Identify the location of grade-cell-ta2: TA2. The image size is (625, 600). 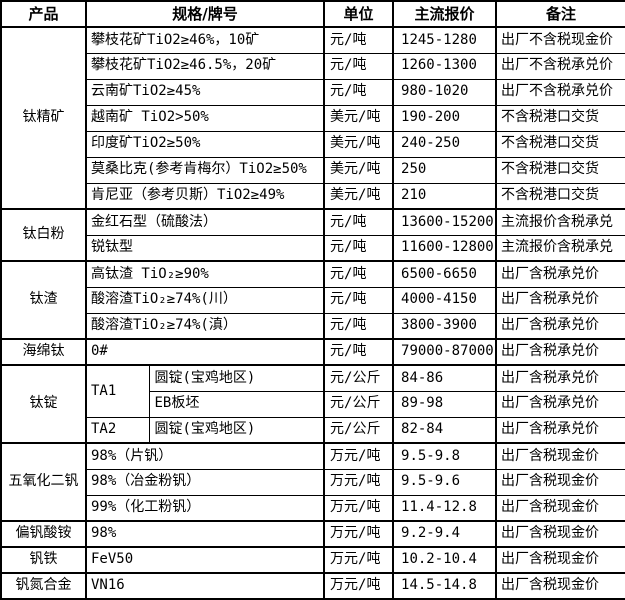
(117, 430).